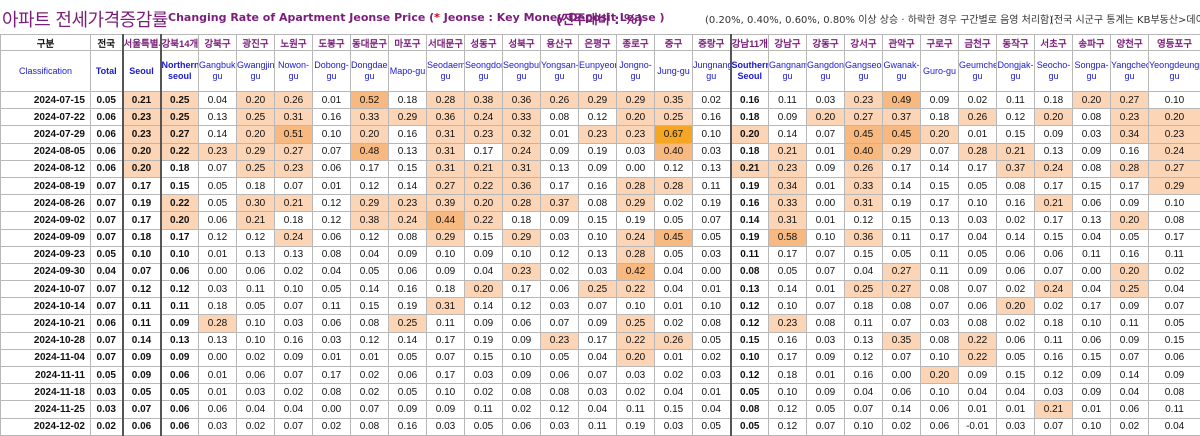 This screenshot has width=1200, height=436. Describe the element at coordinates (940, 203) in the screenshot. I see `rate-cell: 0.17` at that location.